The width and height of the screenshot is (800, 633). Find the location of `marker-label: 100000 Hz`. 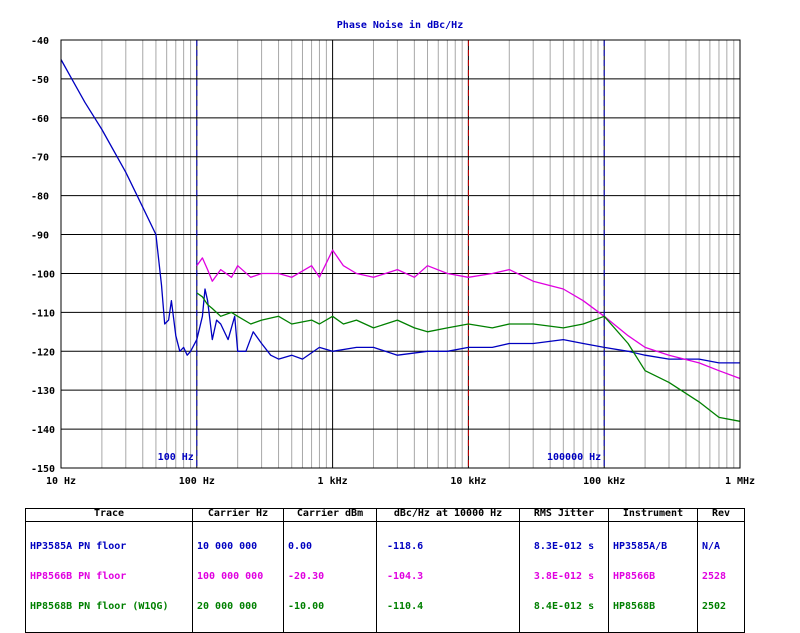

marker-label: 100000 Hz is located at coordinates (574, 457).